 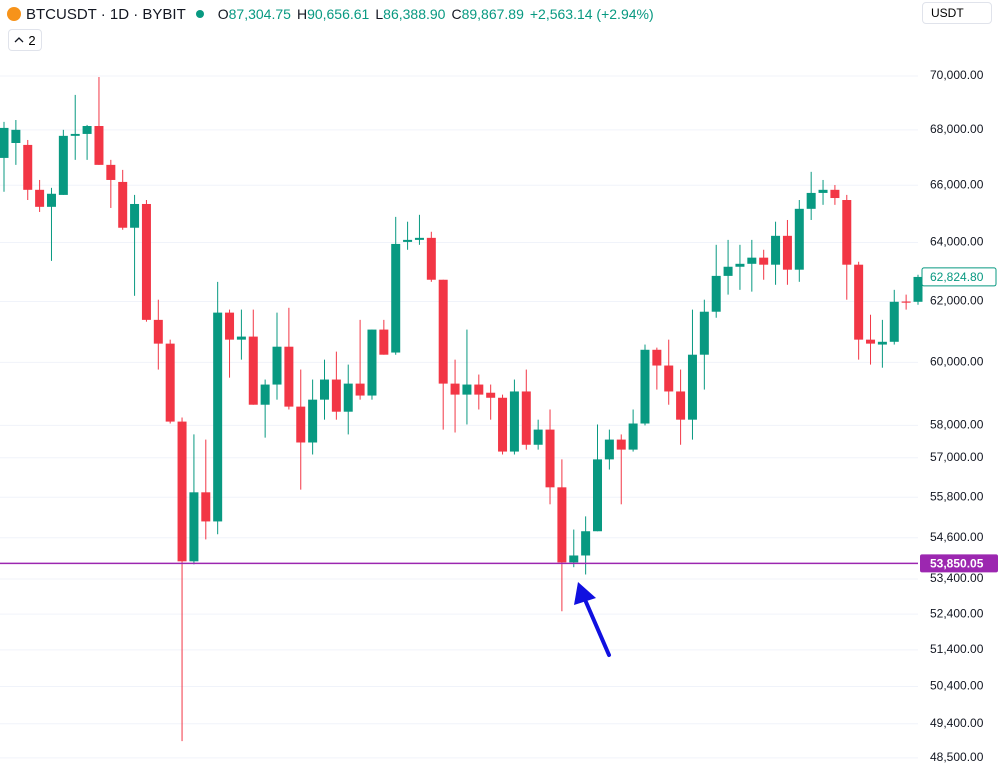 What do you see at coordinates (333, 14) in the screenshot?
I see `ohlc-item: H90,656.61` at bounding box center [333, 14].